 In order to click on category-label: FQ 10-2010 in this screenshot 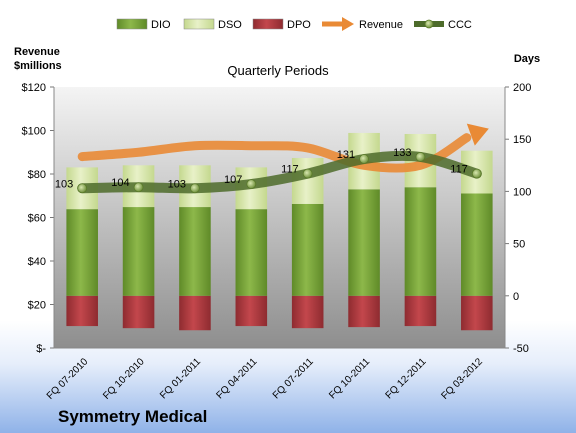, I will do `click(124, 379)`.